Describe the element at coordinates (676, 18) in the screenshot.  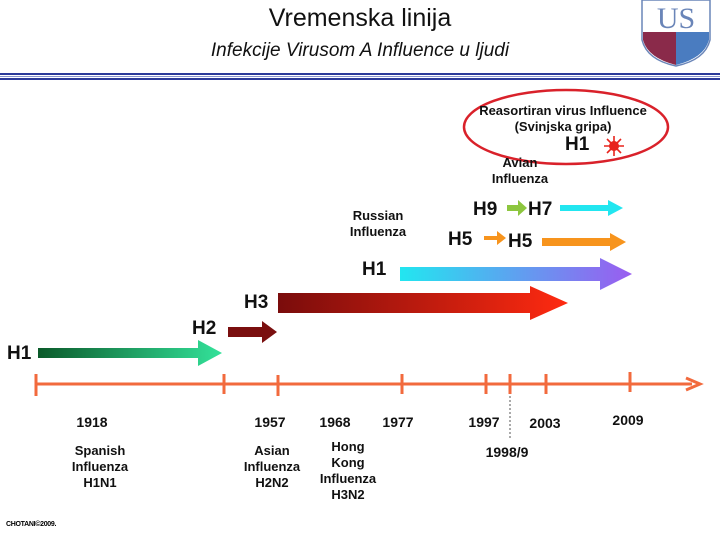
I see `svg-text: US` at that location.